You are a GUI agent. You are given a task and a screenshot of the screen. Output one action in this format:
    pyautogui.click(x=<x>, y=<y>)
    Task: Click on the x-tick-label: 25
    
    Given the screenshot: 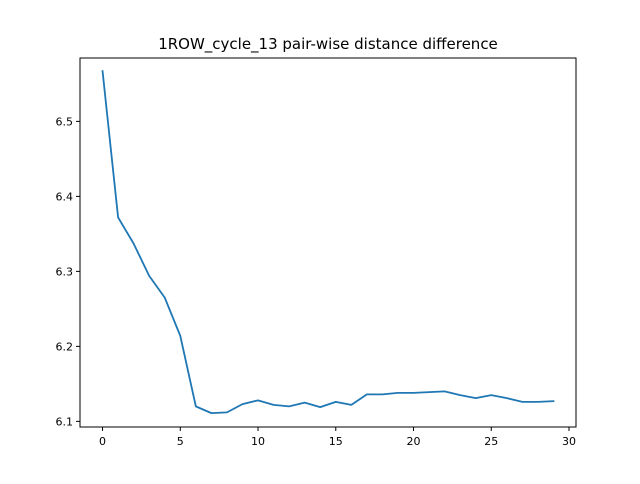 What is the action you would take?
    pyautogui.click(x=491, y=441)
    